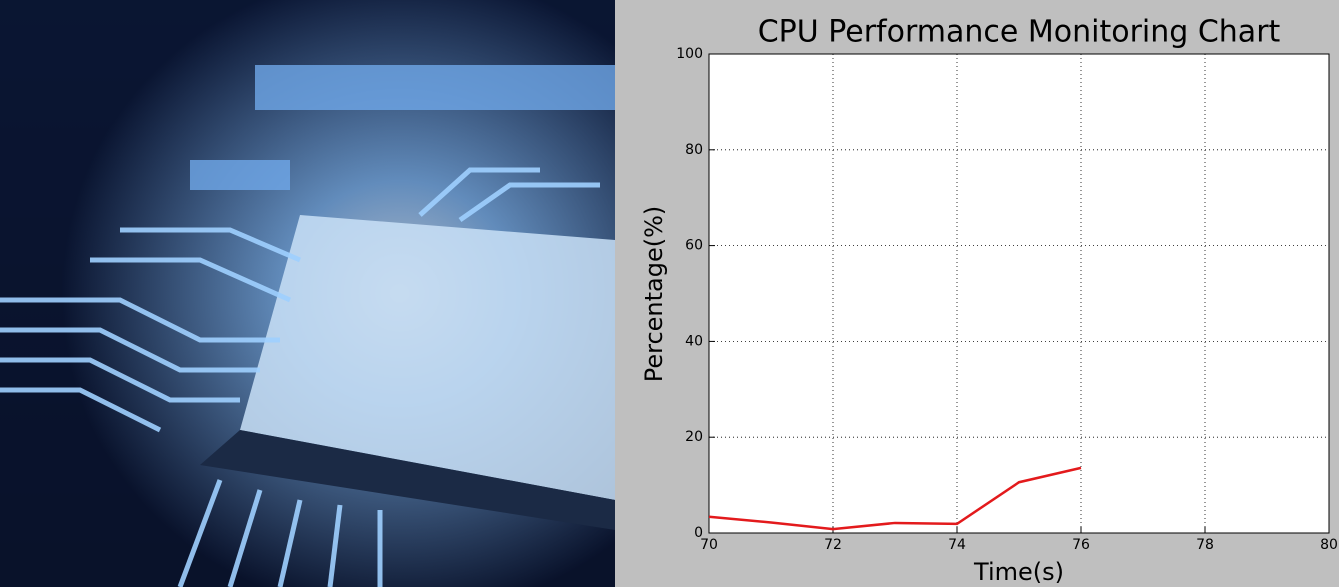 Image resolution: width=1339 pixels, height=587 pixels. I want to click on data-line, so click(895, 498).